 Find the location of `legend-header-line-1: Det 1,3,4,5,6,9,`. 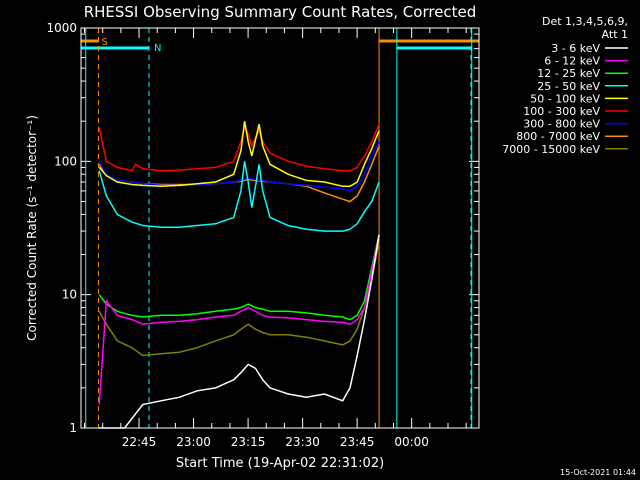

legend-header-line-1: Det 1,3,4,5,6,9, is located at coordinates (585, 21).